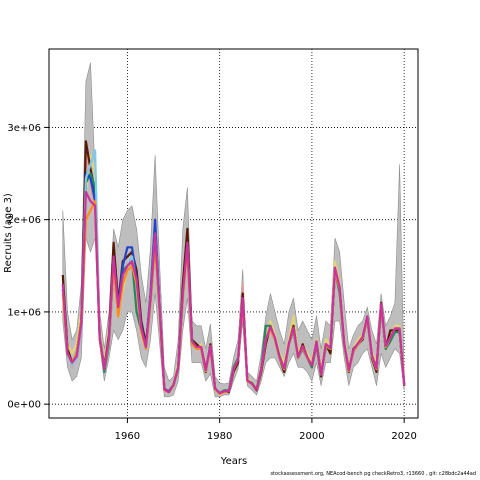 This screenshot has width=480, height=480. Describe the element at coordinates (127, 436) in the screenshot. I see `x-tick-label-0: 1960` at that location.